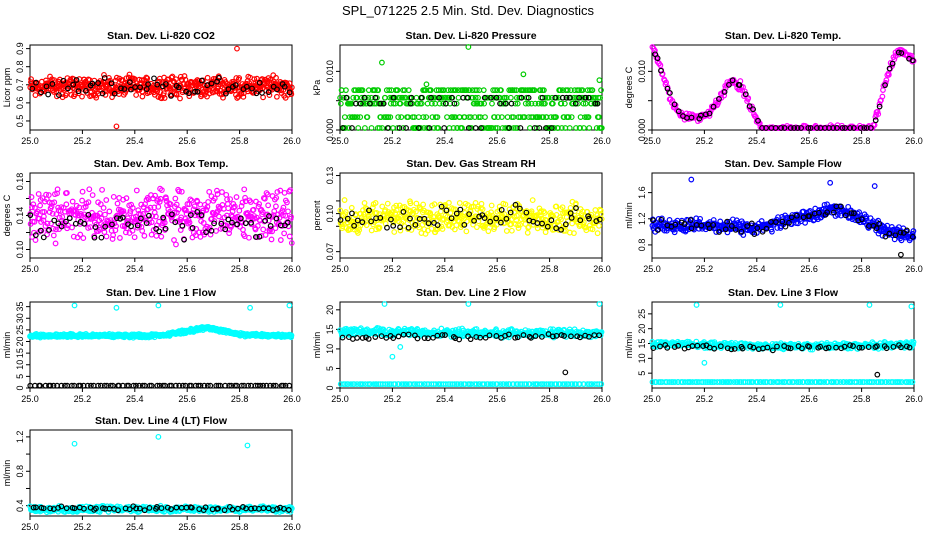 The width and height of the screenshot is (936, 540). Describe the element at coordinates (30, 269) in the screenshot. I see `x-tick-label: 25.0` at that location.